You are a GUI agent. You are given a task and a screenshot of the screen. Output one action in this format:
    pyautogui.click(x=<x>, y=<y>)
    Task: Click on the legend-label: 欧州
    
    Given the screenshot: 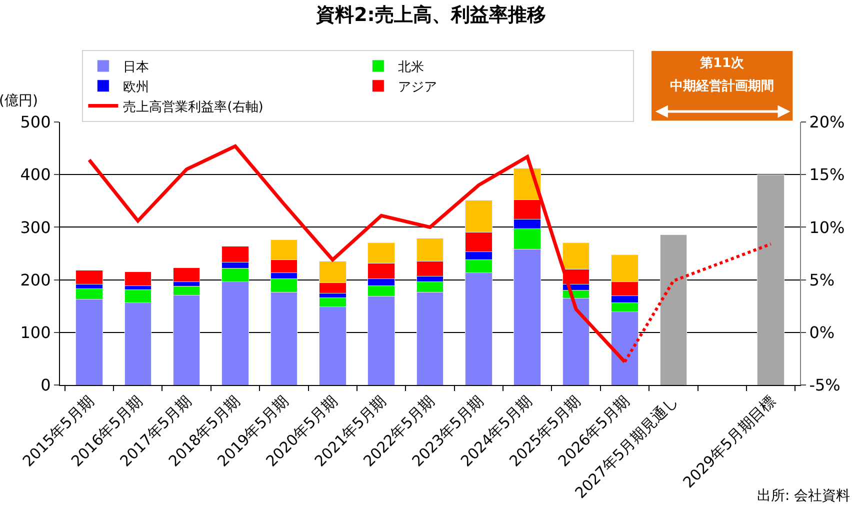 What is the action you would take?
    pyautogui.click(x=136, y=87)
    